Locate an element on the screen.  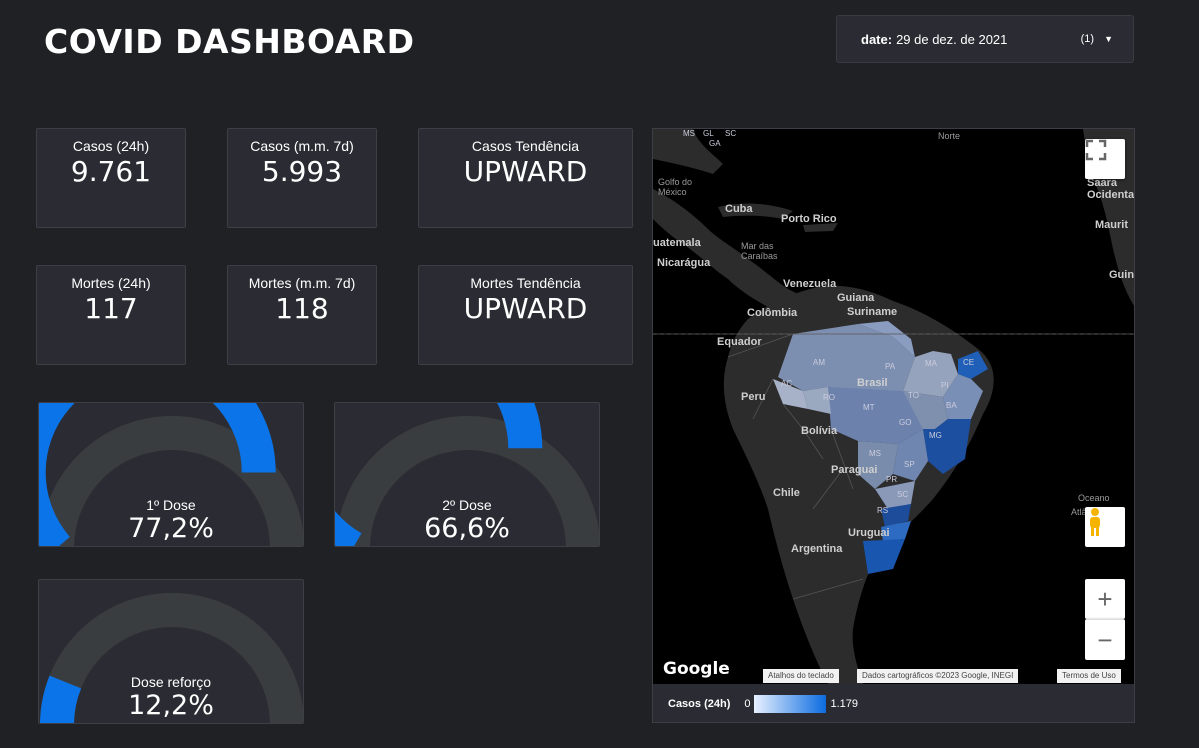
kpi-label: Casos Tendência is located at coordinates (525, 146).